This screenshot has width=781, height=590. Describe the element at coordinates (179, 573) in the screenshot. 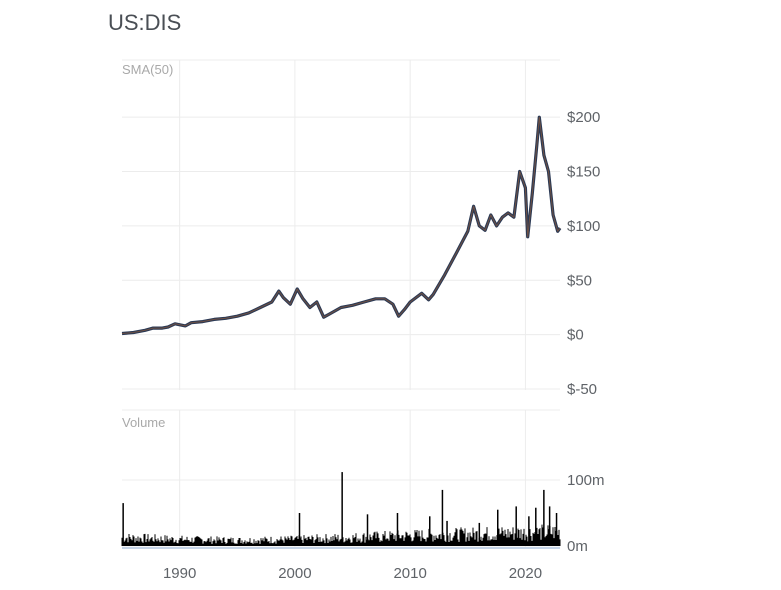

I see `x-tick-label: 1990` at that location.